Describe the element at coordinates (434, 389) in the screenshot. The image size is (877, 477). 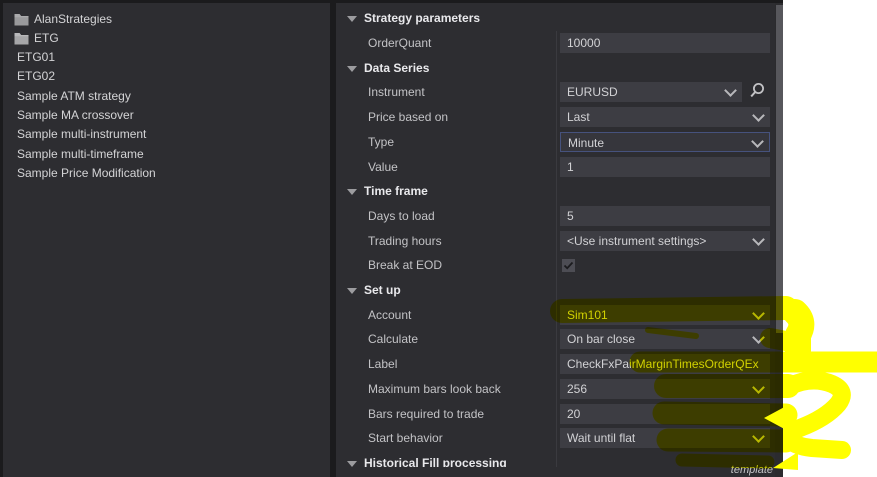
I see `property-label: Maximum bars look back` at that location.